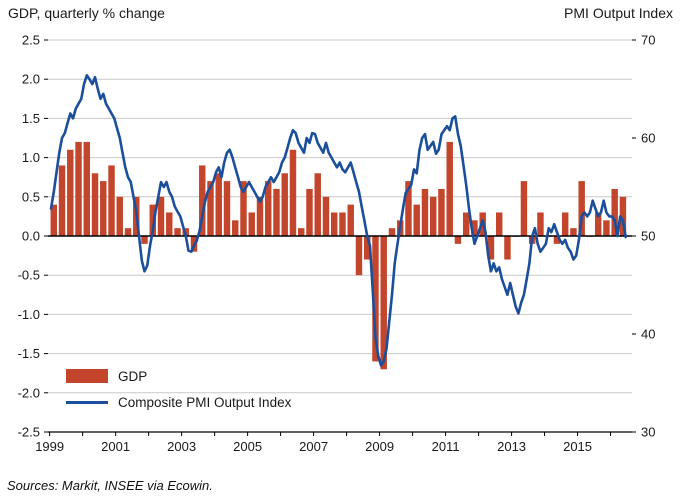 The width and height of the screenshot is (681, 499). What do you see at coordinates (29, 314) in the screenshot?
I see `left-tick-label: -1.0` at bounding box center [29, 314].